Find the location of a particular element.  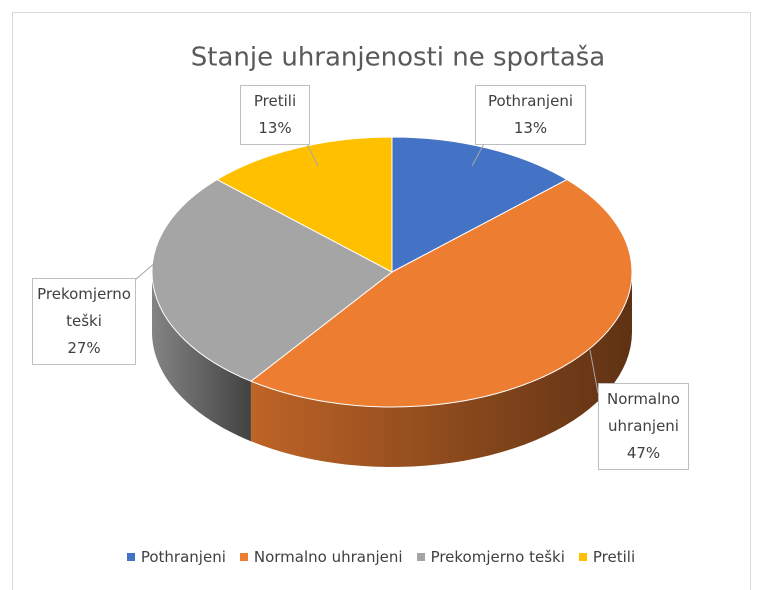

legend-label: Pretili is located at coordinates (614, 557).